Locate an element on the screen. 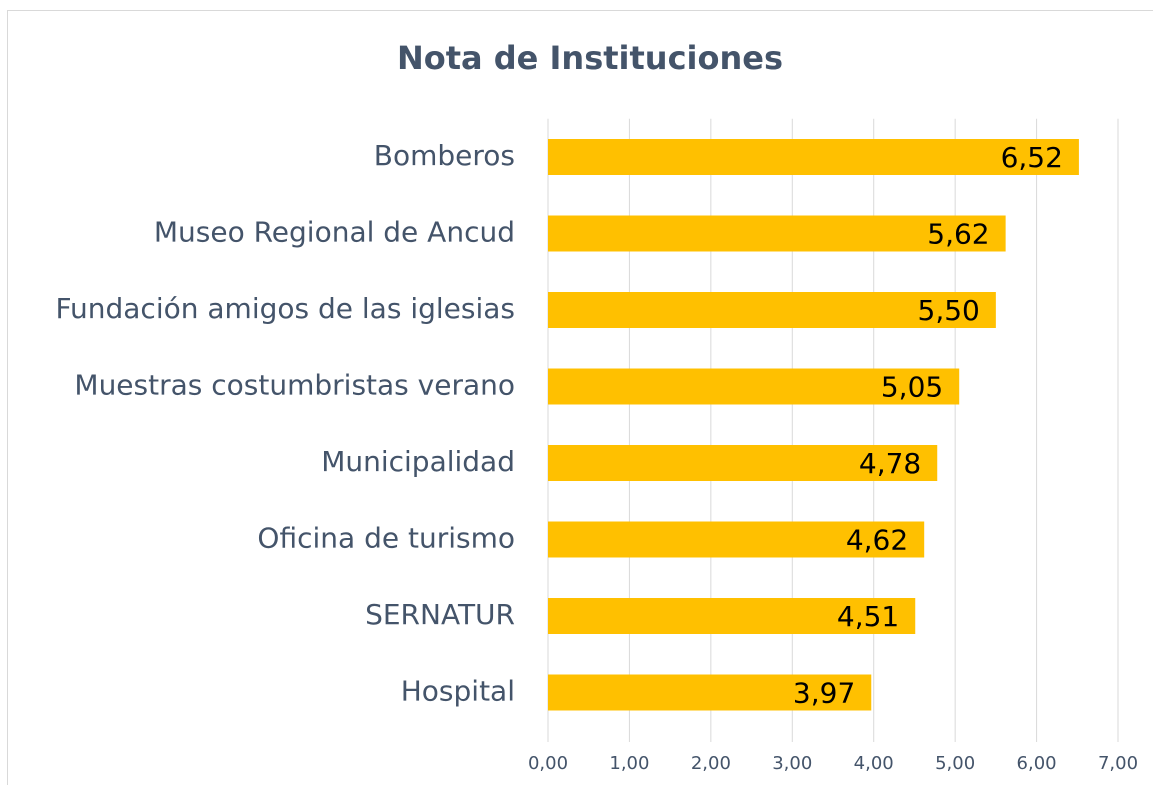  value-label: 4,51 is located at coordinates (868, 616).